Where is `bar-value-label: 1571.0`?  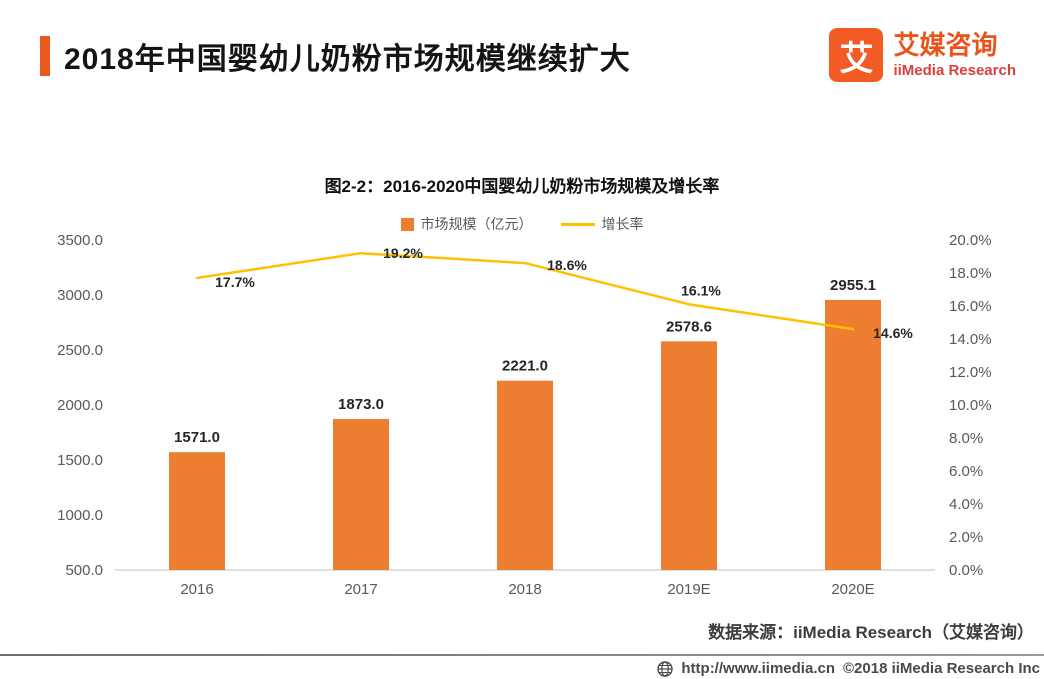
bar-value-label: 1571.0 is located at coordinates (197, 437).